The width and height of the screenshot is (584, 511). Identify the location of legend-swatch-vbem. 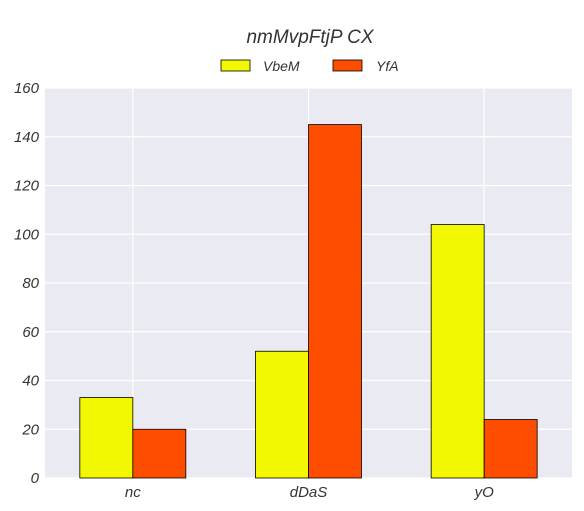
(235, 65).